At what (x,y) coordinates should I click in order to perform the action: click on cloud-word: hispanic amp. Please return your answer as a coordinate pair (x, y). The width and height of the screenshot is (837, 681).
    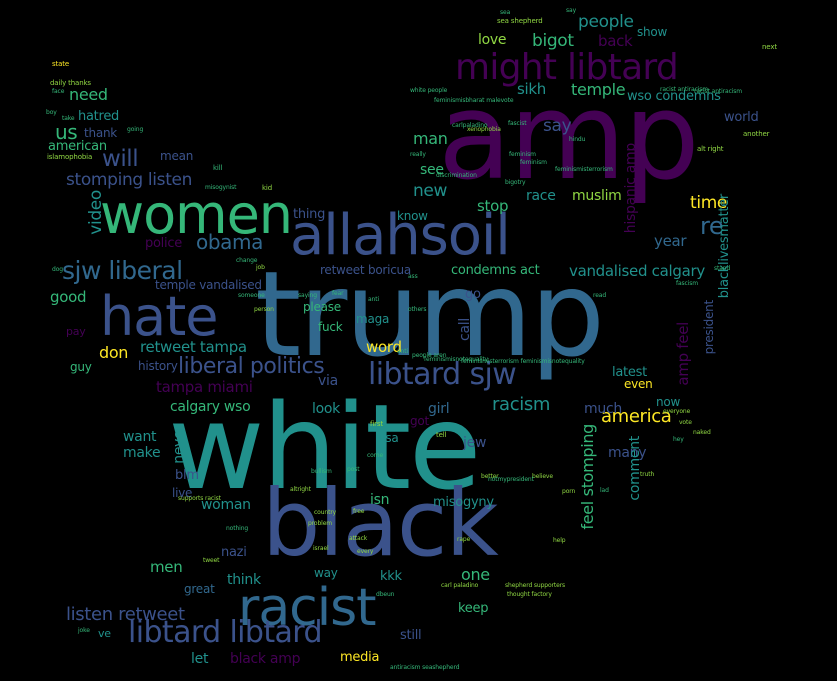
    Looking at the image, I should click on (631, 188).